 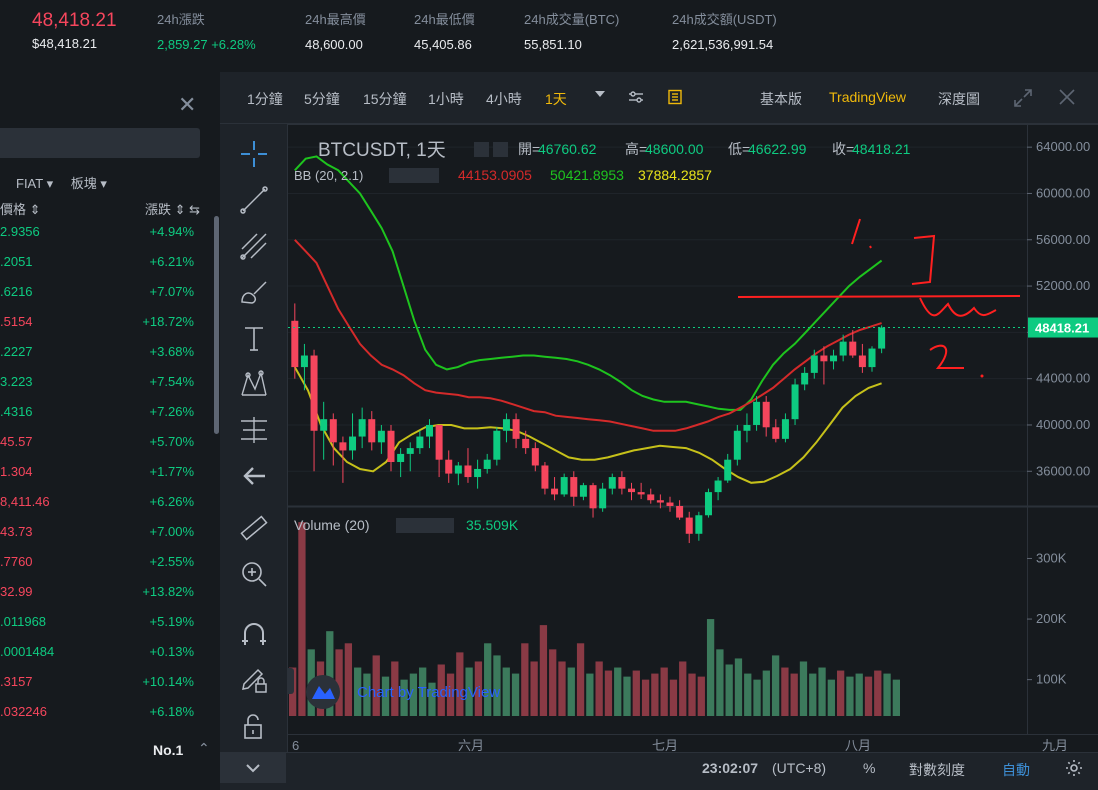 What do you see at coordinates (781, 99) in the screenshot?
I see `view-basic: 基本版` at bounding box center [781, 99].